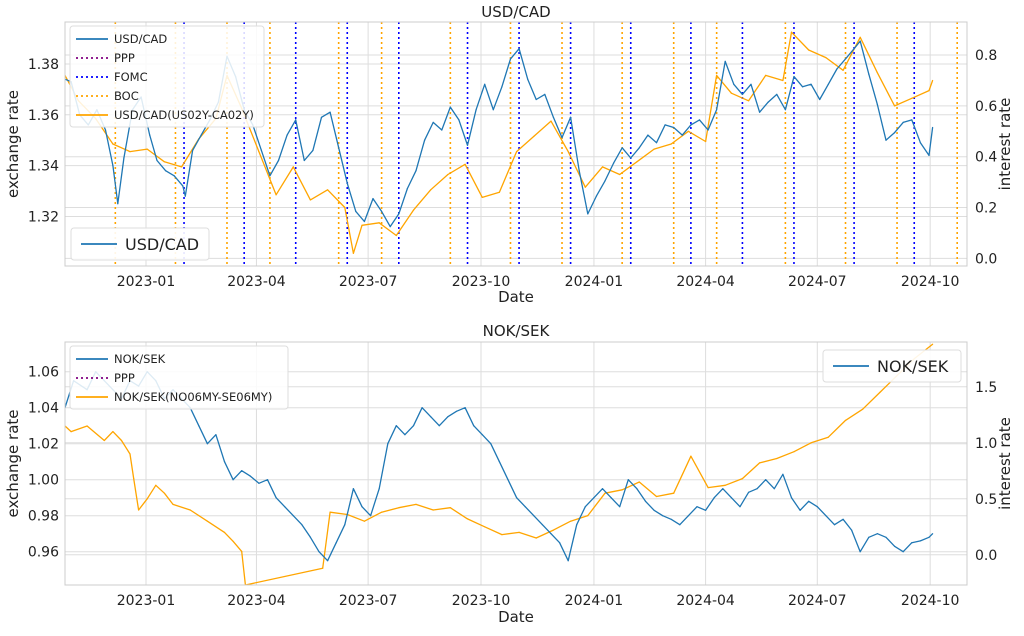  What do you see at coordinates (256, 601) in the screenshot?
I see `x-tick-label: 2023-04` at bounding box center [256, 601].